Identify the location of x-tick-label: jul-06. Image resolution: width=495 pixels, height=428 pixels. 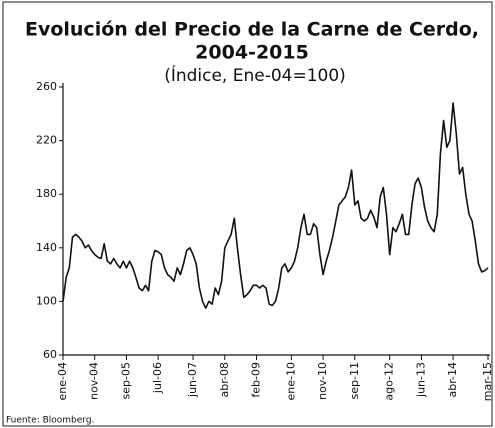
(157, 378).